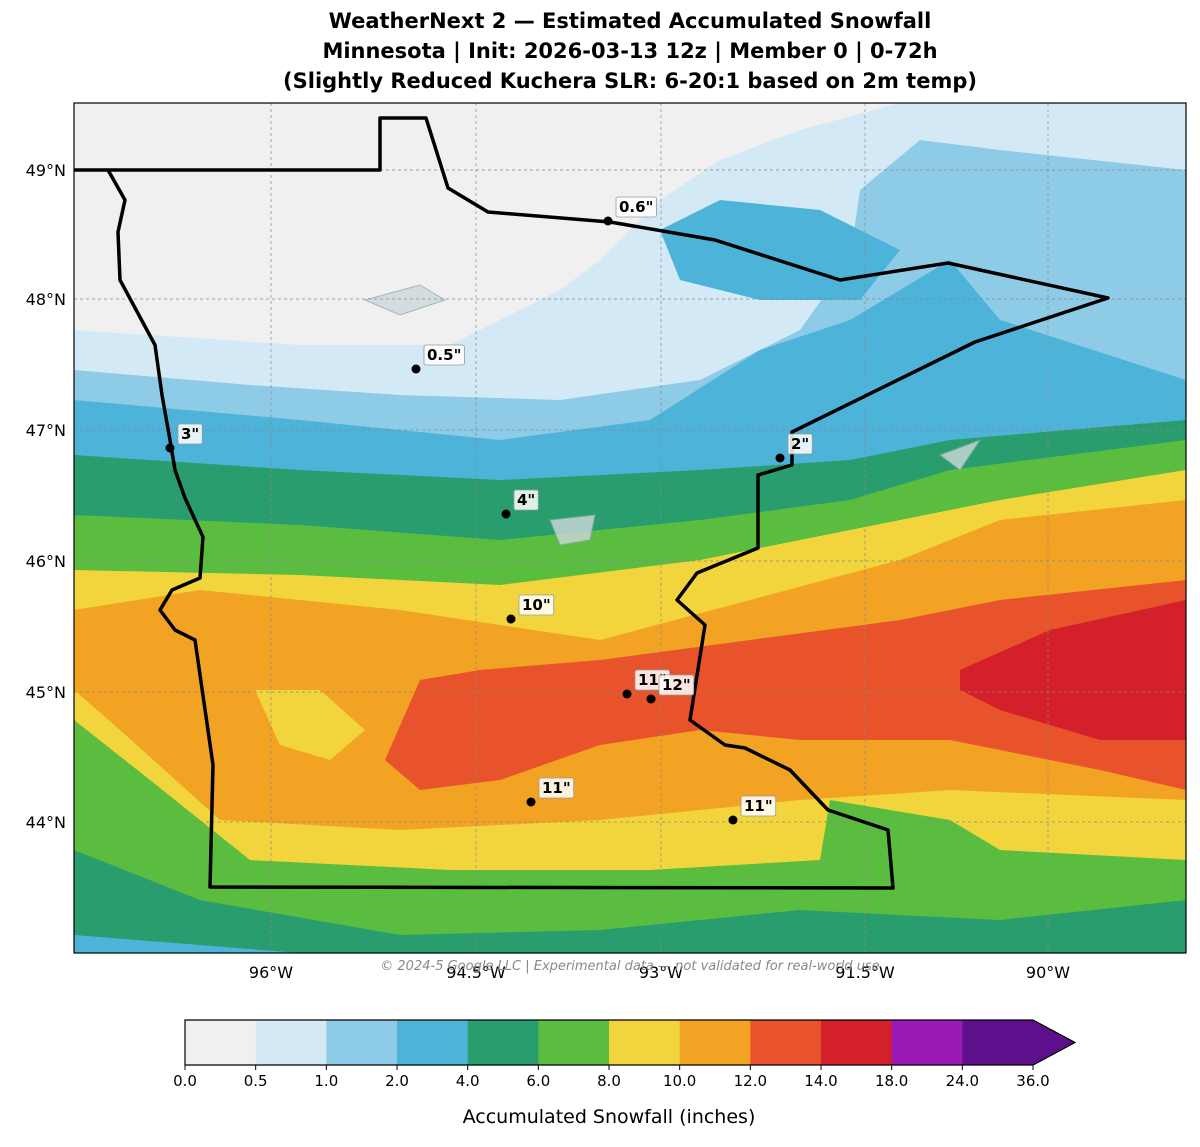 This screenshot has width=1200, height=1147. Describe the element at coordinates (256, 1081) in the screenshot. I see `colorbar-tick-label: 0.5` at that location.